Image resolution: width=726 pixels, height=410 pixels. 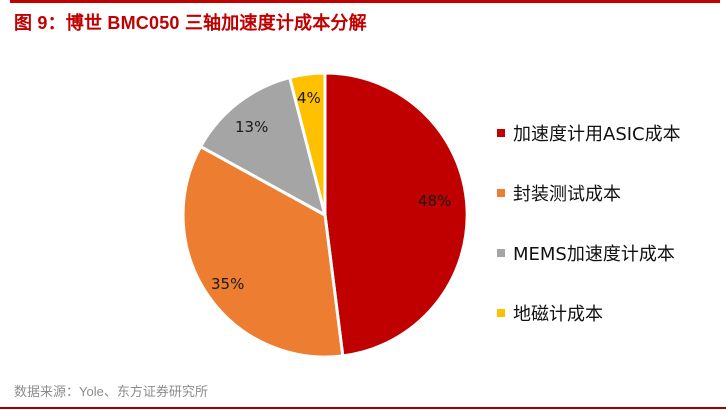 I want to click on legend-item-mems: MEMS加速度计成本, so click(x=589, y=253).